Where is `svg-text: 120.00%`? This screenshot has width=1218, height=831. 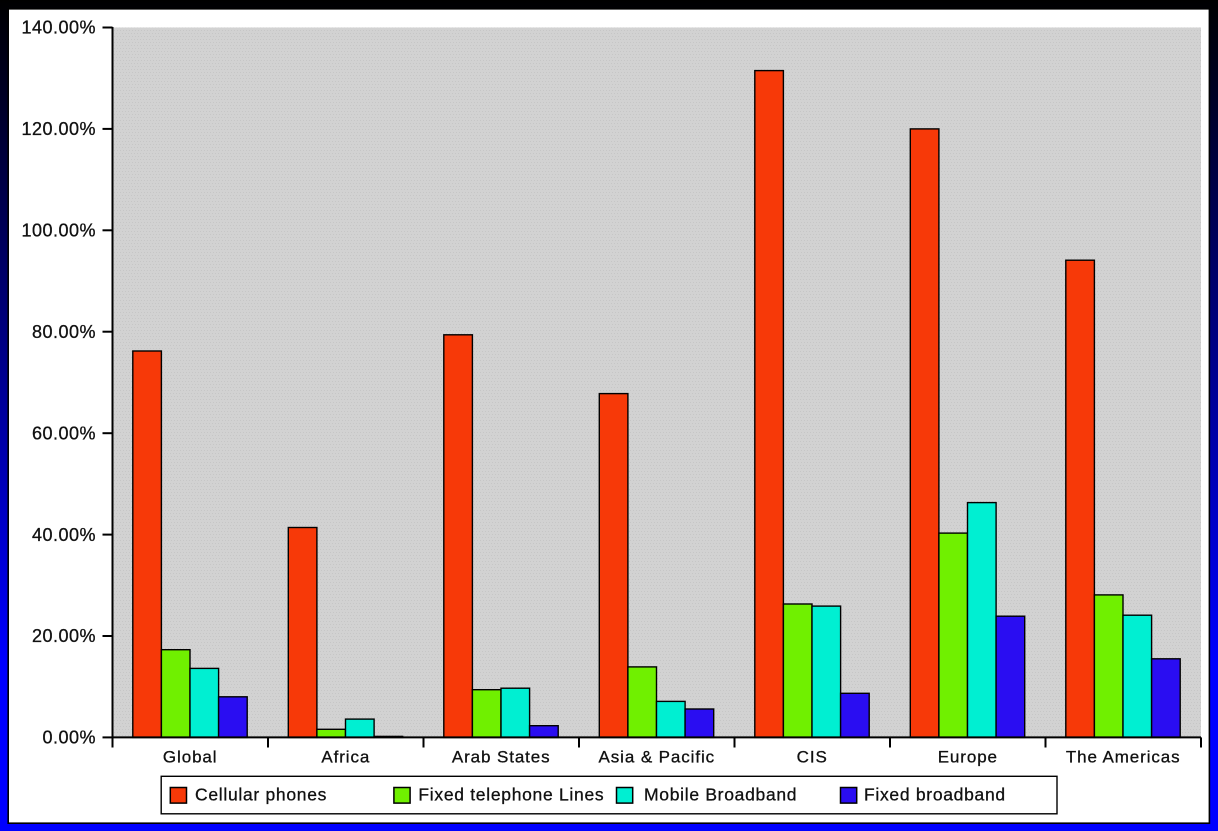
svg-text: 120.00% is located at coordinates (58, 129).